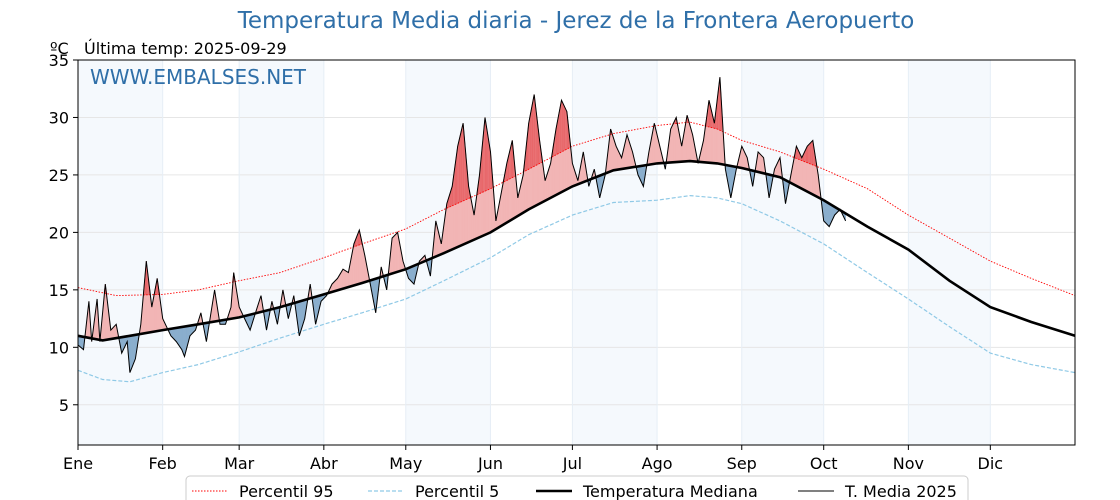  What do you see at coordinates (185, 48) in the screenshot?
I see `last-temp-label: Última temp: 2025-09-29` at bounding box center [185, 48].